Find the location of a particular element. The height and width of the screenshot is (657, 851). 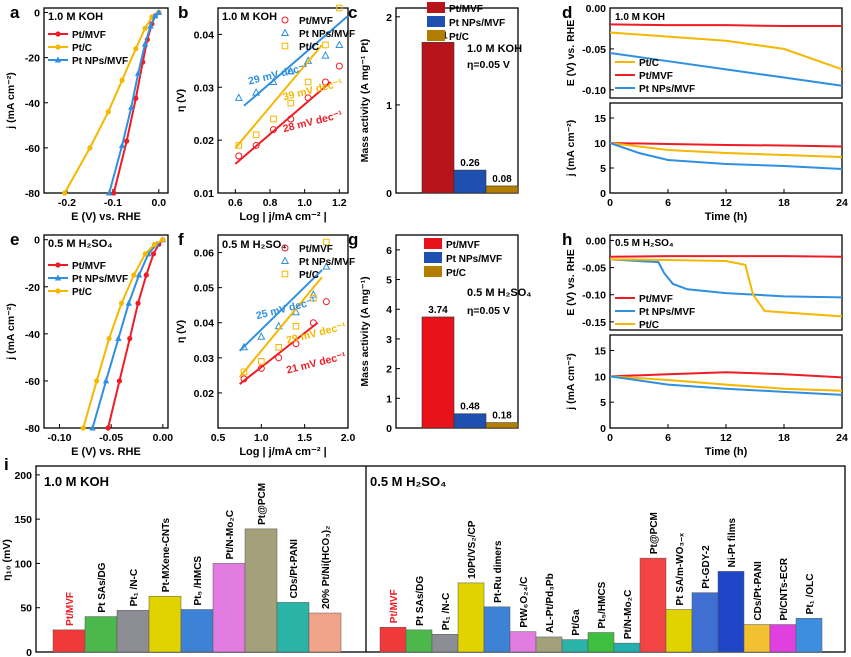

bar-category-label: Pt/MVF is located at coordinates (394, 606).